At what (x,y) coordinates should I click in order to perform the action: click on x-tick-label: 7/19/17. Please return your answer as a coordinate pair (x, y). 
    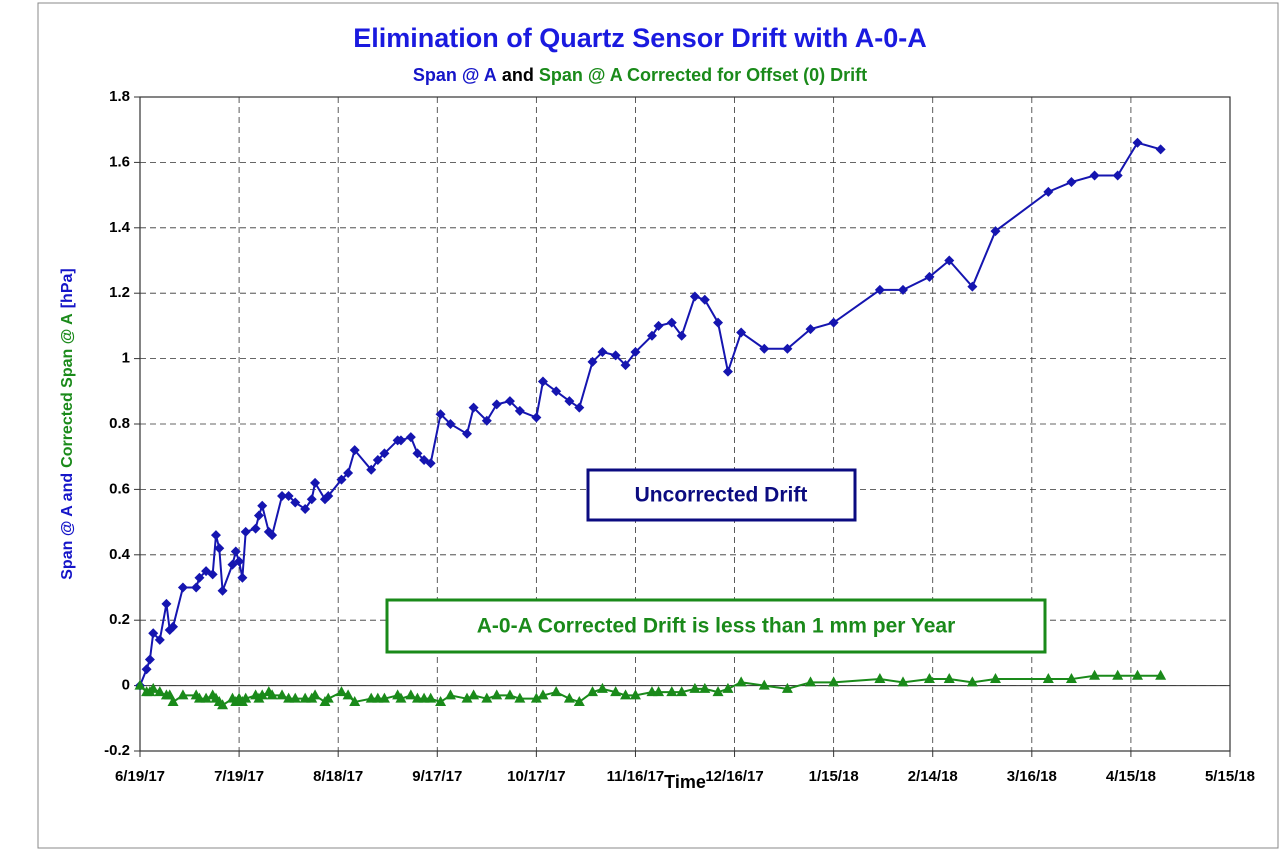
    Looking at the image, I should click on (239, 776).